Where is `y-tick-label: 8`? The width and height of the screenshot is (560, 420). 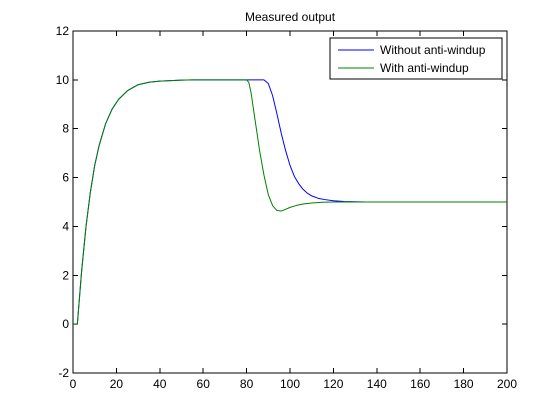 y-tick-label: 8 is located at coordinates (65, 129).